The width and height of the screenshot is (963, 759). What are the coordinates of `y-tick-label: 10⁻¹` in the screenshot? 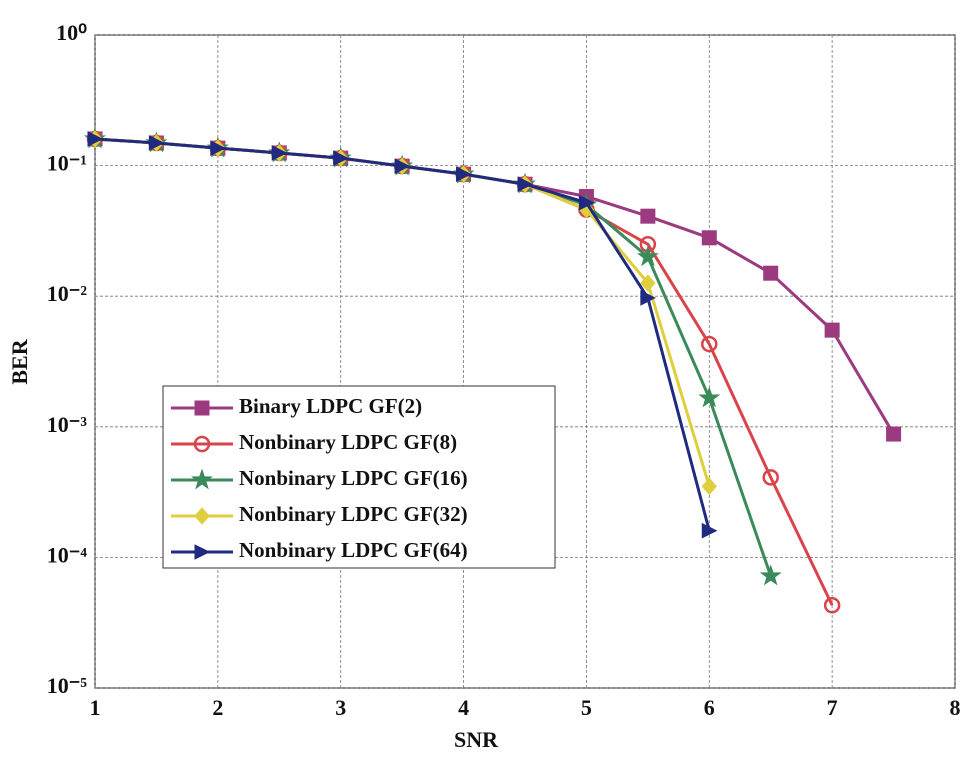 It's located at (67, 163).